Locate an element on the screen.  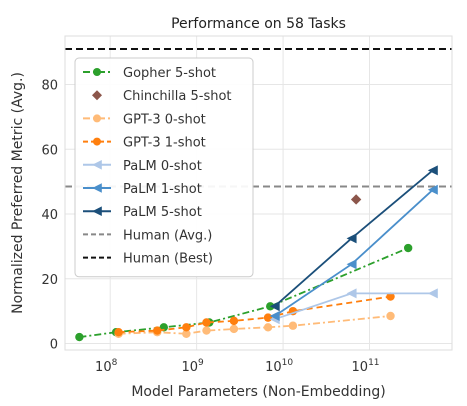
legend-item: PaLM 0-shot is located at coordinates (142, 166).